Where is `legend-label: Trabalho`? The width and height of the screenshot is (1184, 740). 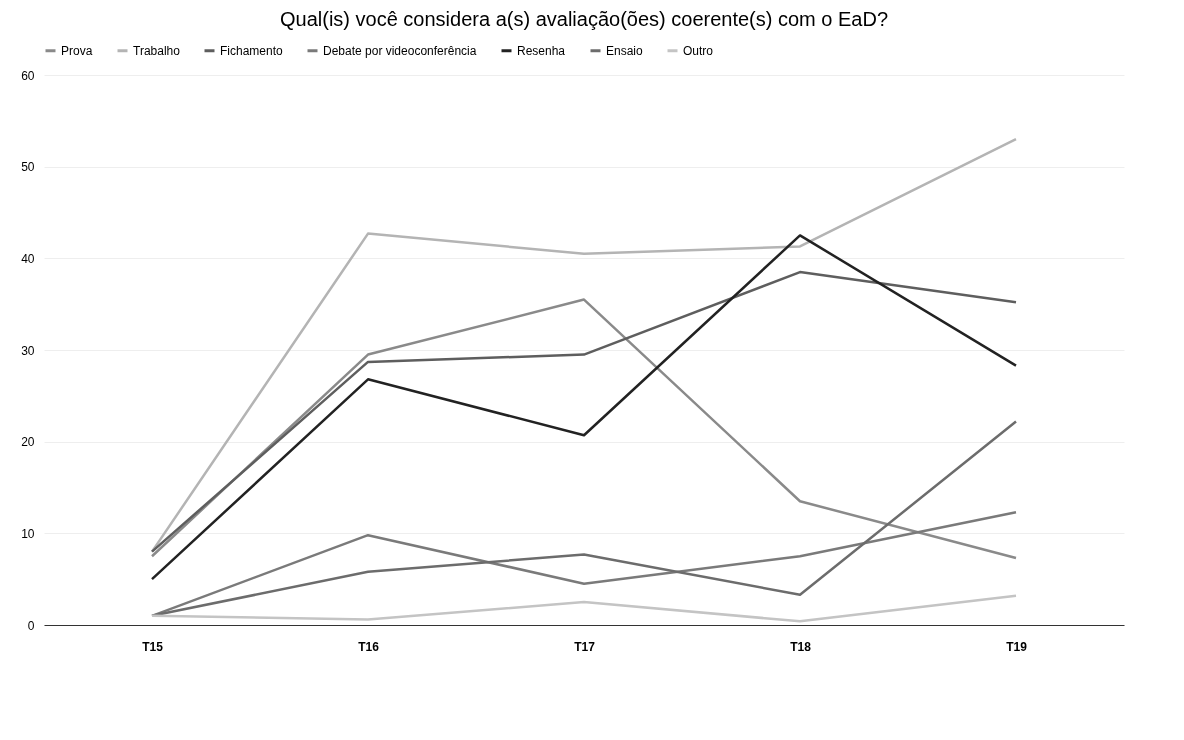 legend-label: Trabalho is located at coordinates (157, 50).